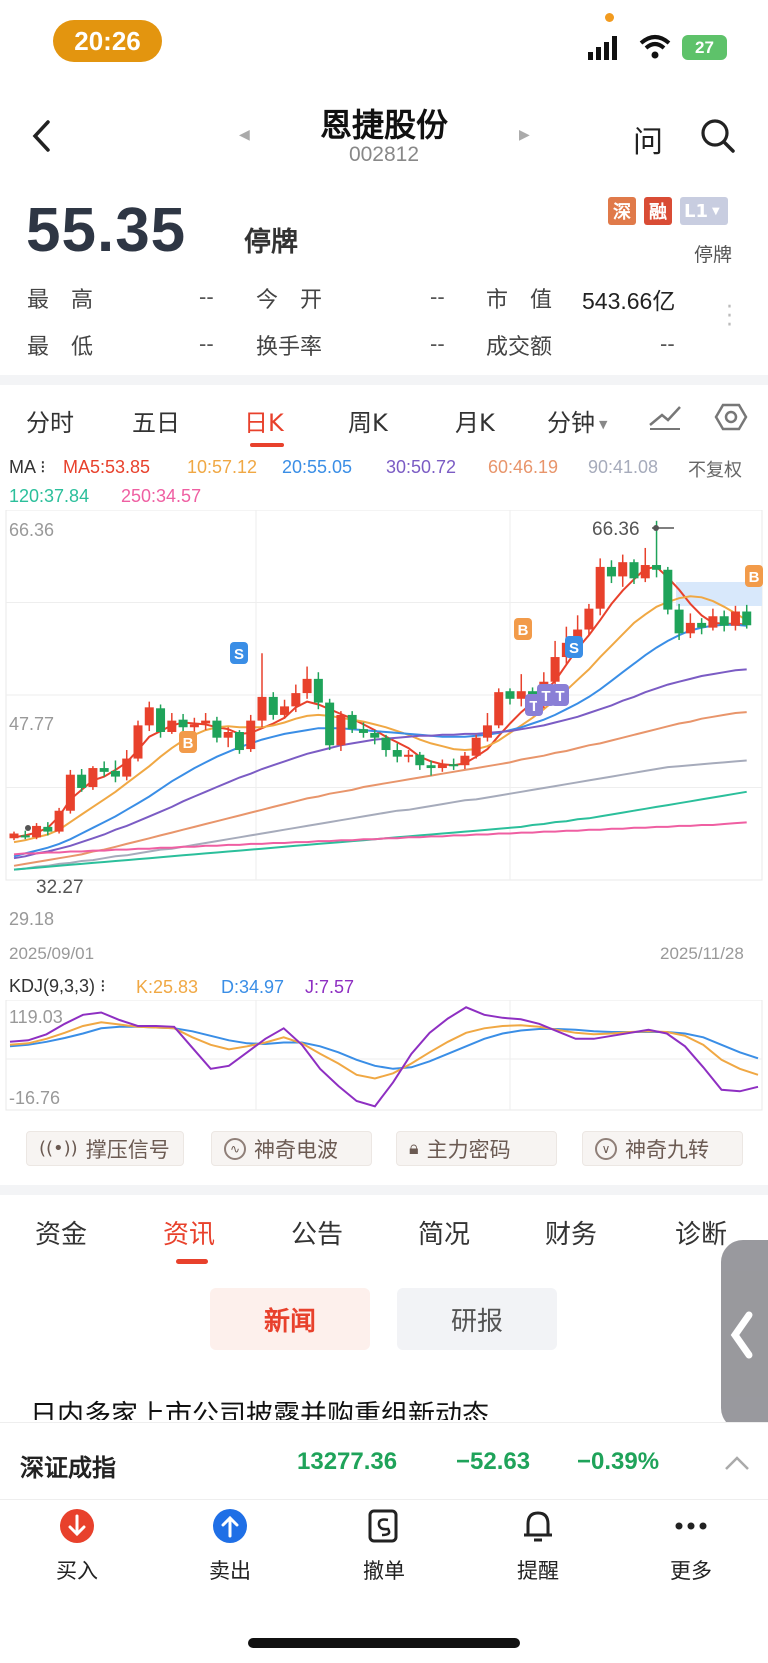  What do you see at coordinates (602, 48) in the screenshot?
I see `cellular-signal-icon` at bounding box center [602, 48].